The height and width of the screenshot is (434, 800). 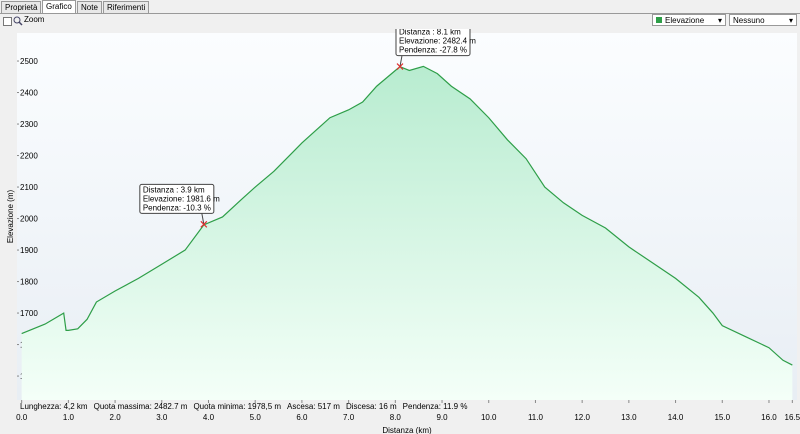 What do you see at coordinates (792, 417) in the screenshot?
I see `x-tick-label: 16.5` at bounding box center [792, 417].